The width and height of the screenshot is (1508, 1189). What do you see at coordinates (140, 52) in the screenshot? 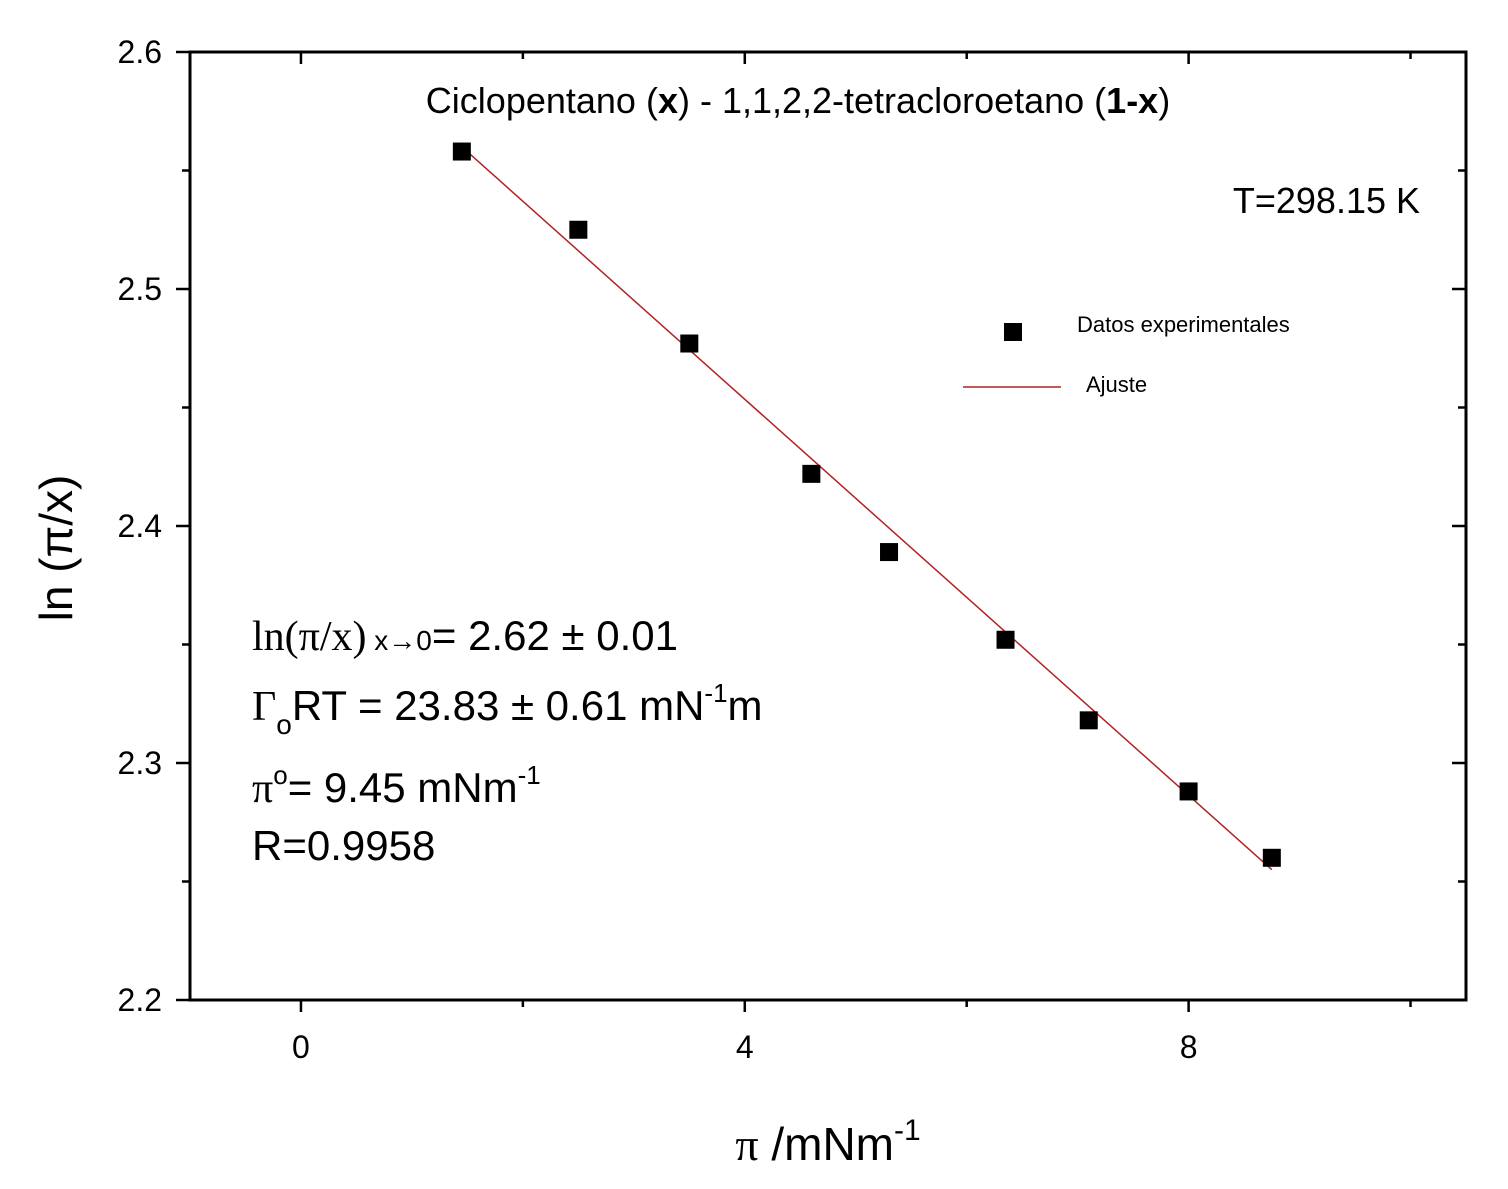
I see `y-tick-label: 2.6` at bounding box center [140, 52].